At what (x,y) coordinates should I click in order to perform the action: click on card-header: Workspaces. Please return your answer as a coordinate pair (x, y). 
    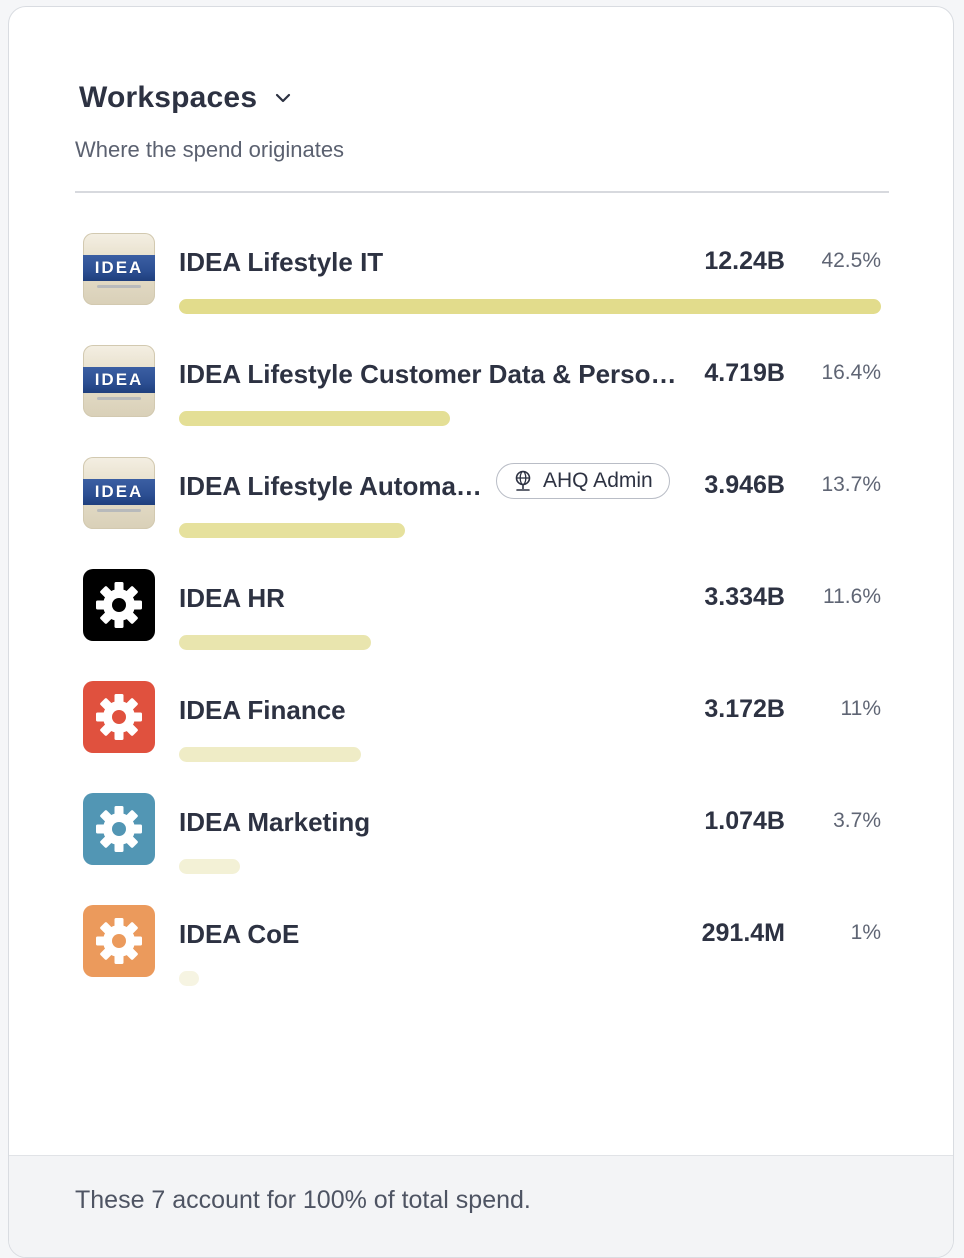
    Looking at the image, I should click on (186, 98).